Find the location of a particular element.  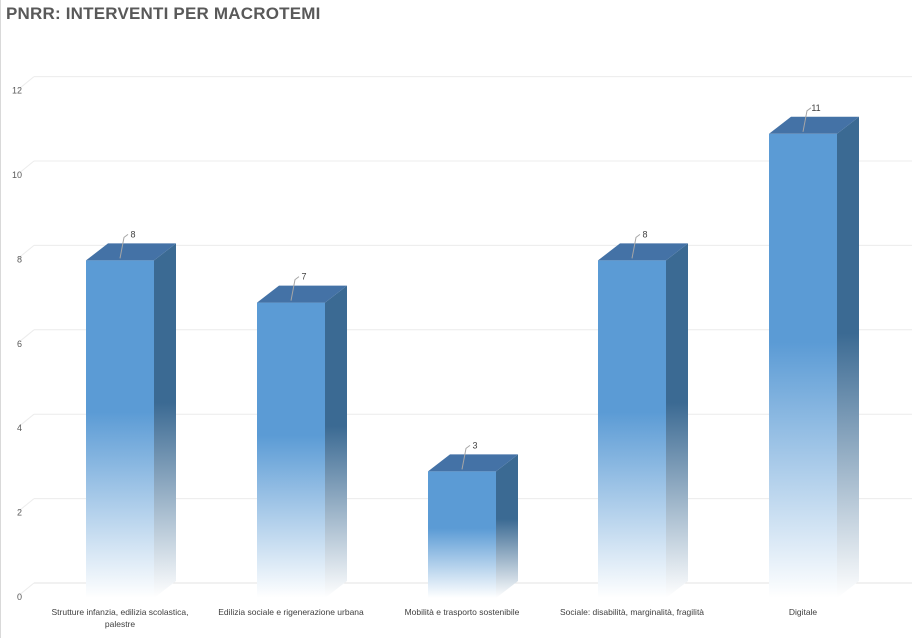

bar: 11 is located at coordinates (814, 351).